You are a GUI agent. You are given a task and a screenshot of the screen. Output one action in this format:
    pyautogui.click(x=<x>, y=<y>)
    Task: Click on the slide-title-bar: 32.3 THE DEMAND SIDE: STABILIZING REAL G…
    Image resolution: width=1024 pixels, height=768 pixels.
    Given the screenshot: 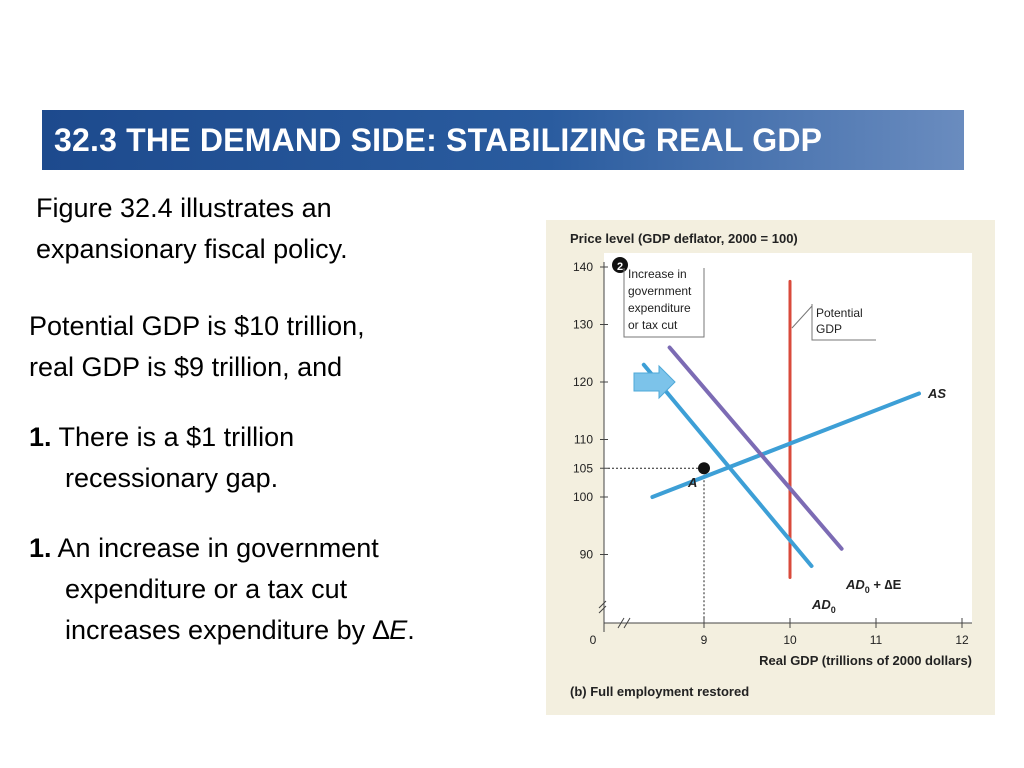 What is the action you would take?
    pyautogui.click(x=503, y=140)
    